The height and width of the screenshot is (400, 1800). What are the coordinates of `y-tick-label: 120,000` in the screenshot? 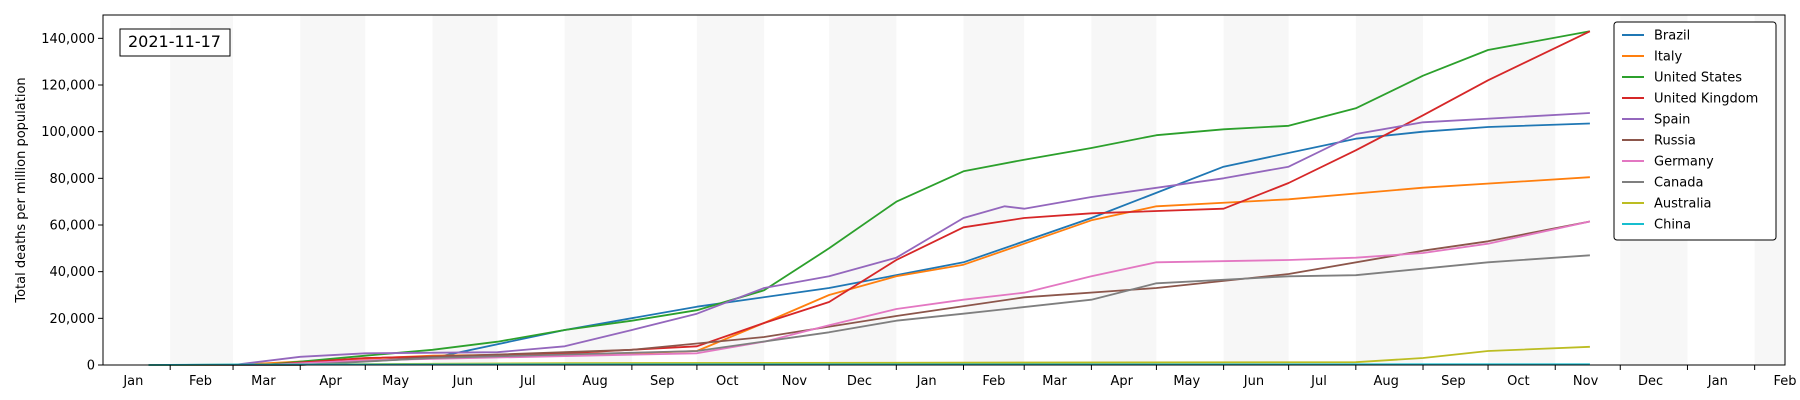 It's located at (68, 86).